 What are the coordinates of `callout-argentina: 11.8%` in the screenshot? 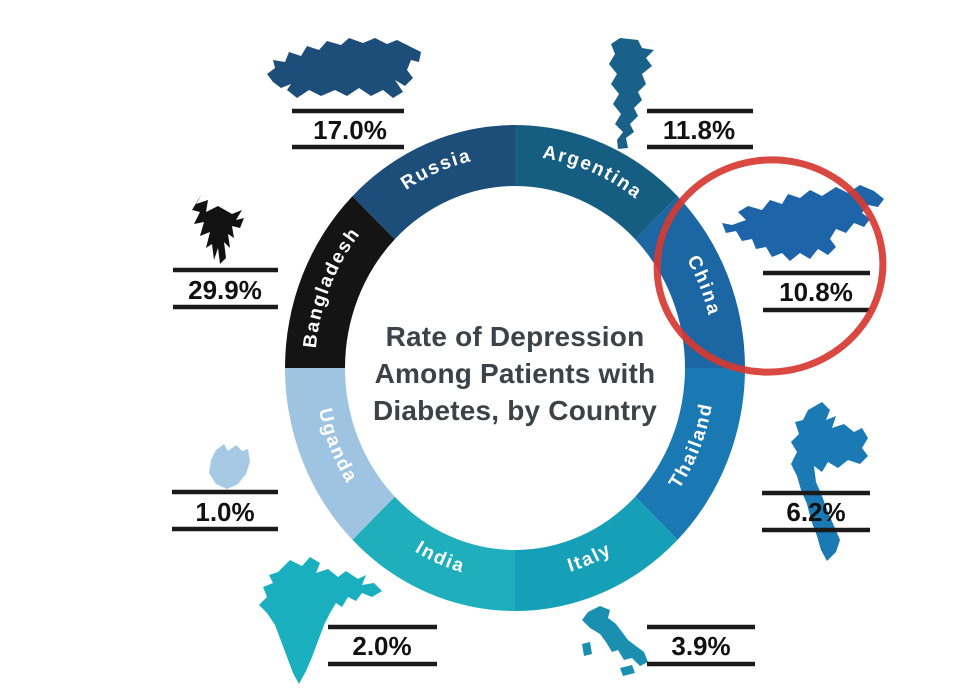 It's located at (700, 129).